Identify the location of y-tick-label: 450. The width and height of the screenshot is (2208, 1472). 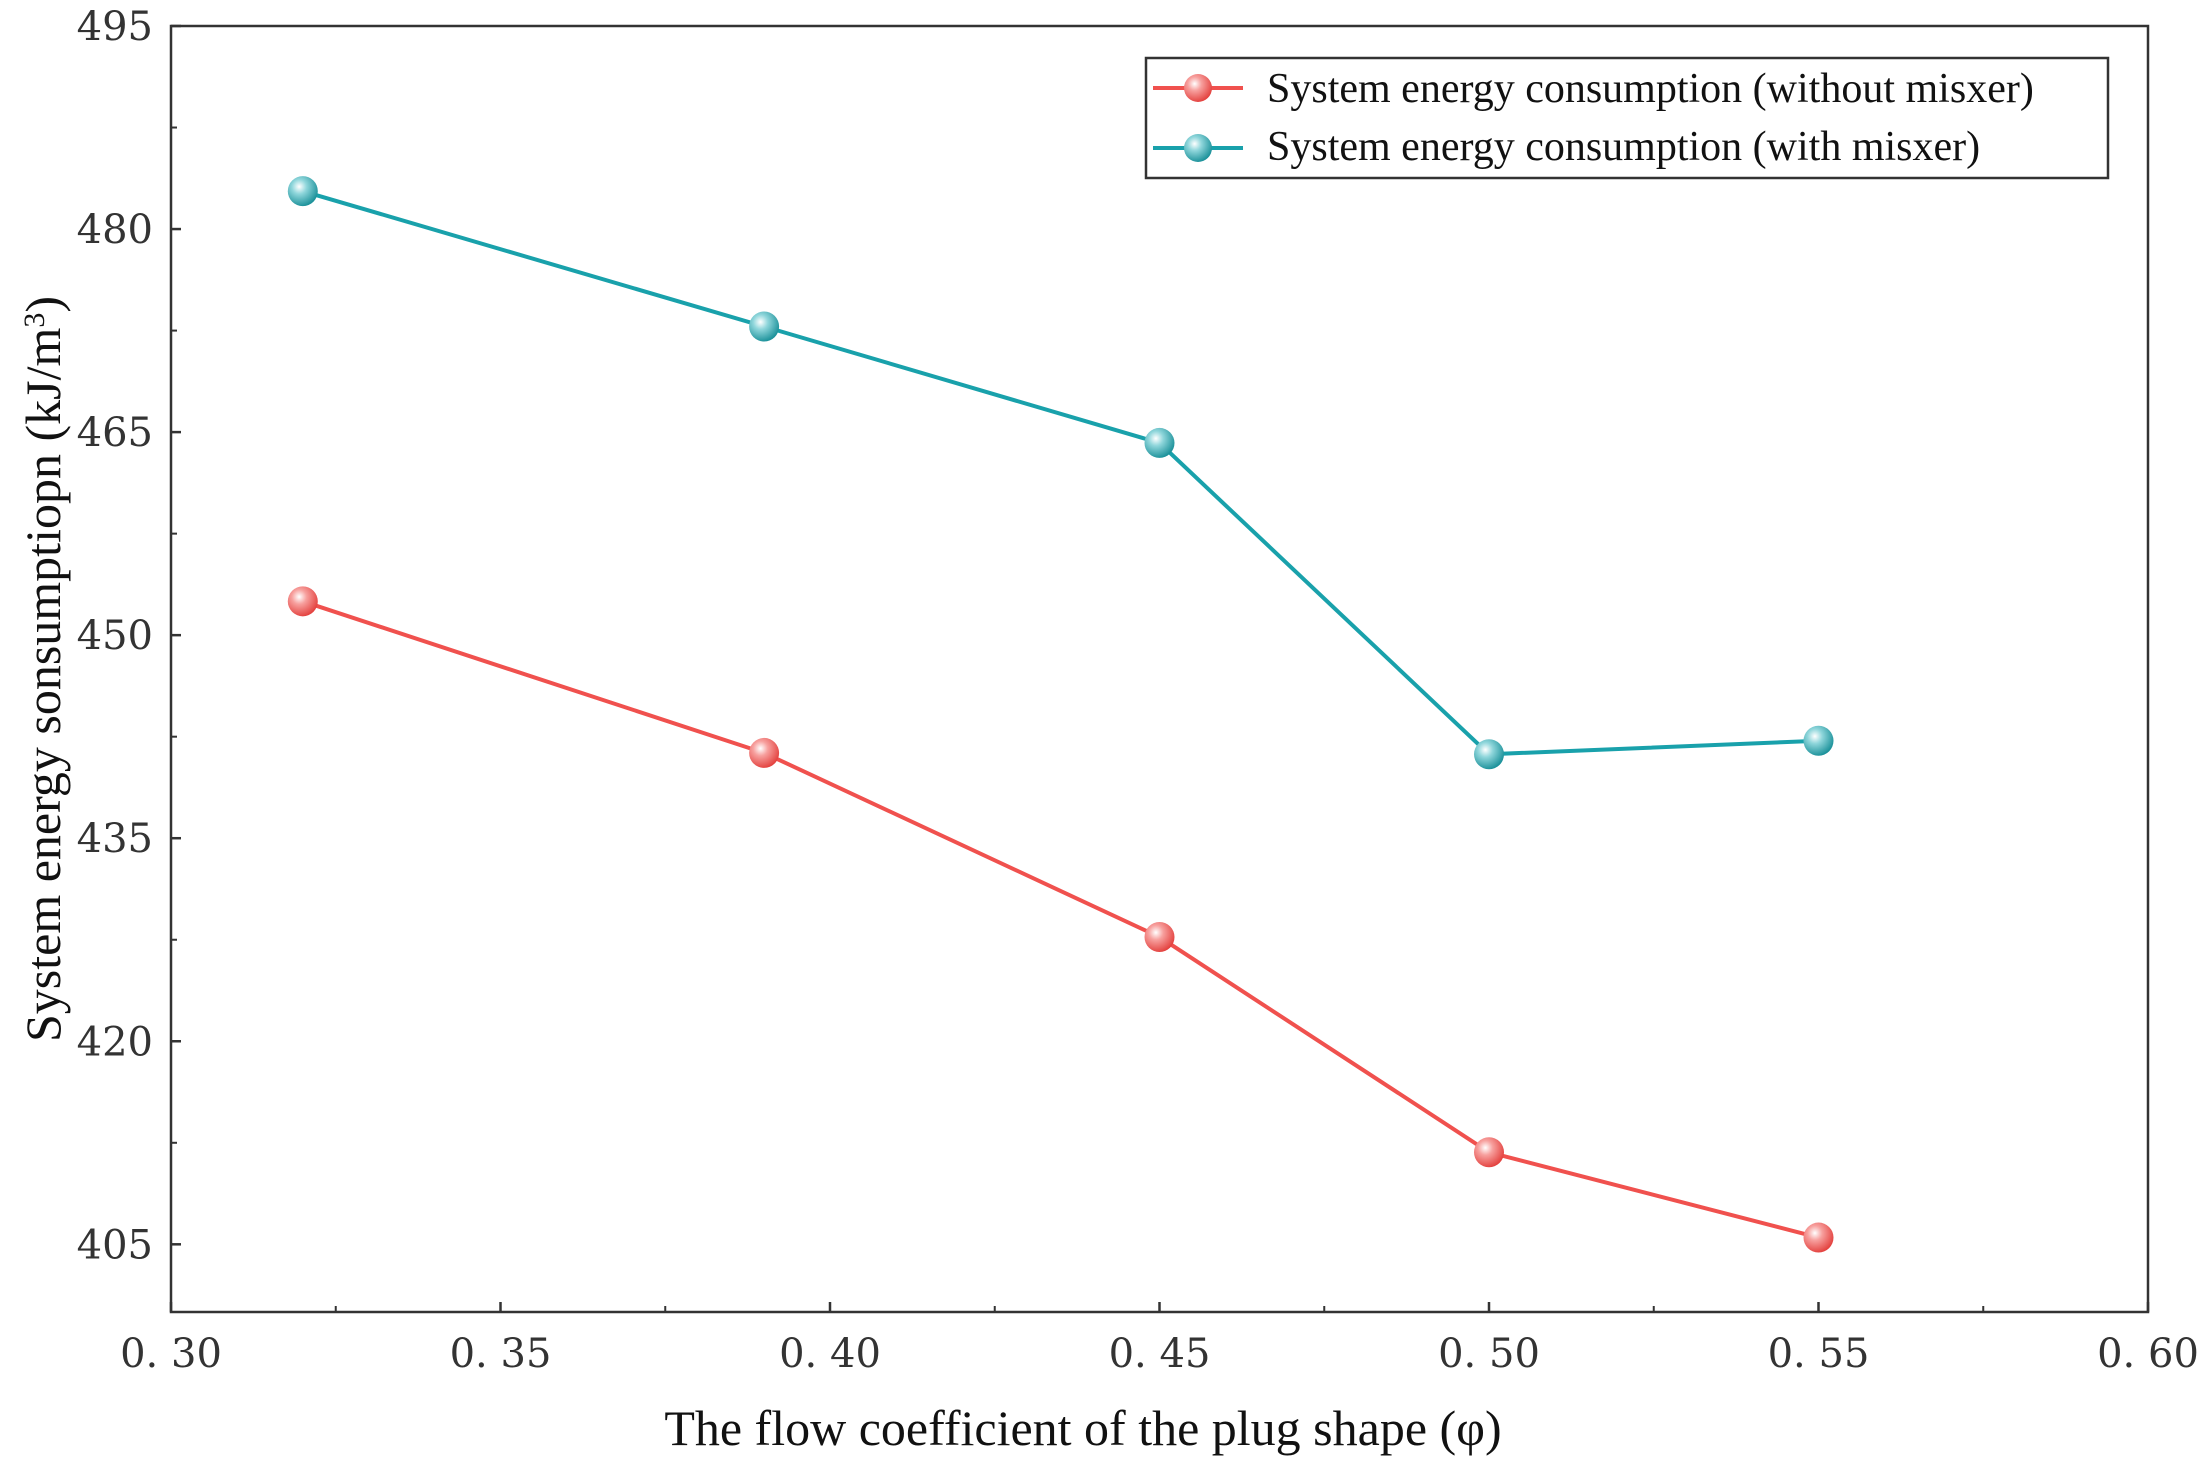
(115, 636).